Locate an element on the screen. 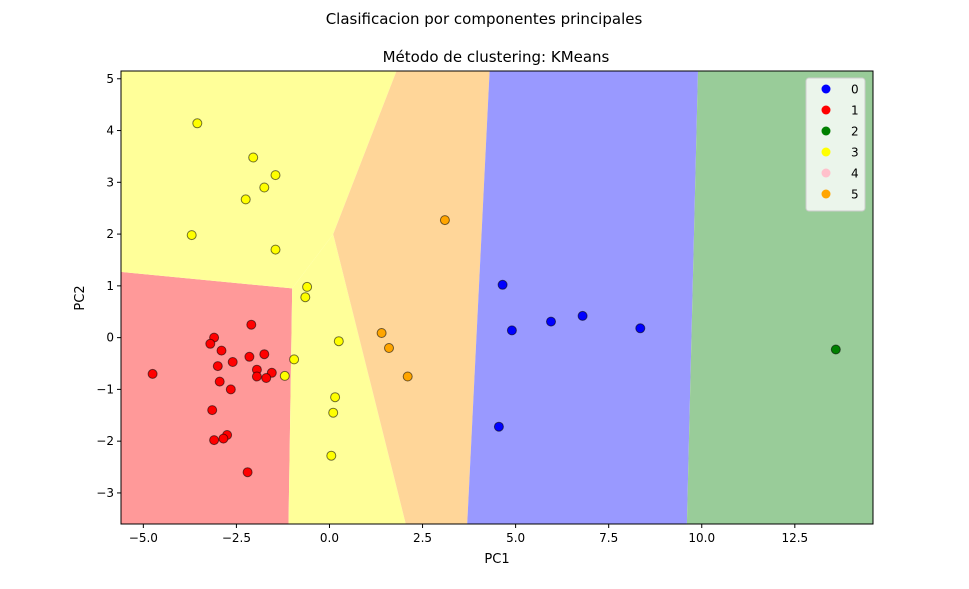 Image resolution: width=969 pixels, height=589 pixels. x-axis-label: PC1 is located at coordinates (496, 559).